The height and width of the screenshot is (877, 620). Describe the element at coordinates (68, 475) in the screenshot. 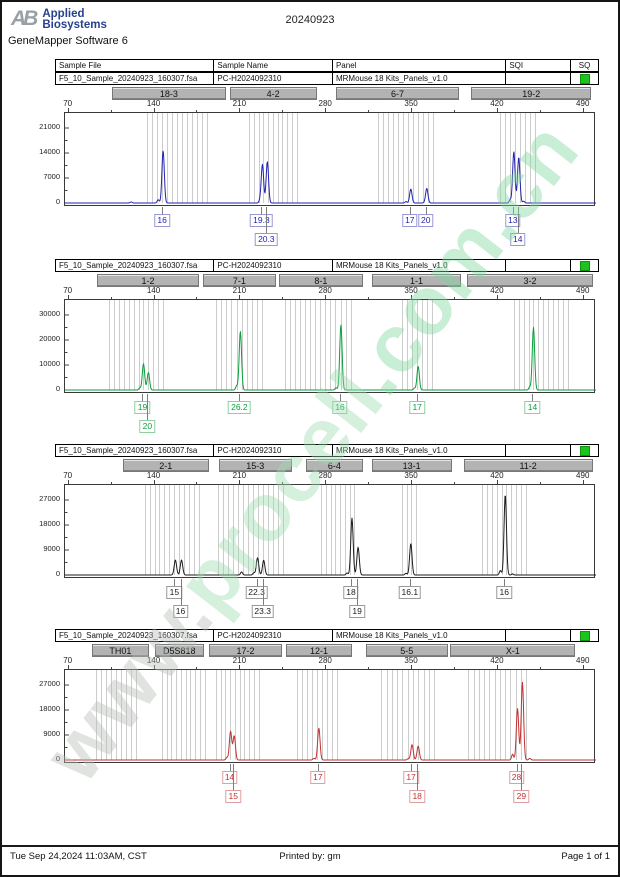

I see `x-axis-tick-label: 70` at that location.